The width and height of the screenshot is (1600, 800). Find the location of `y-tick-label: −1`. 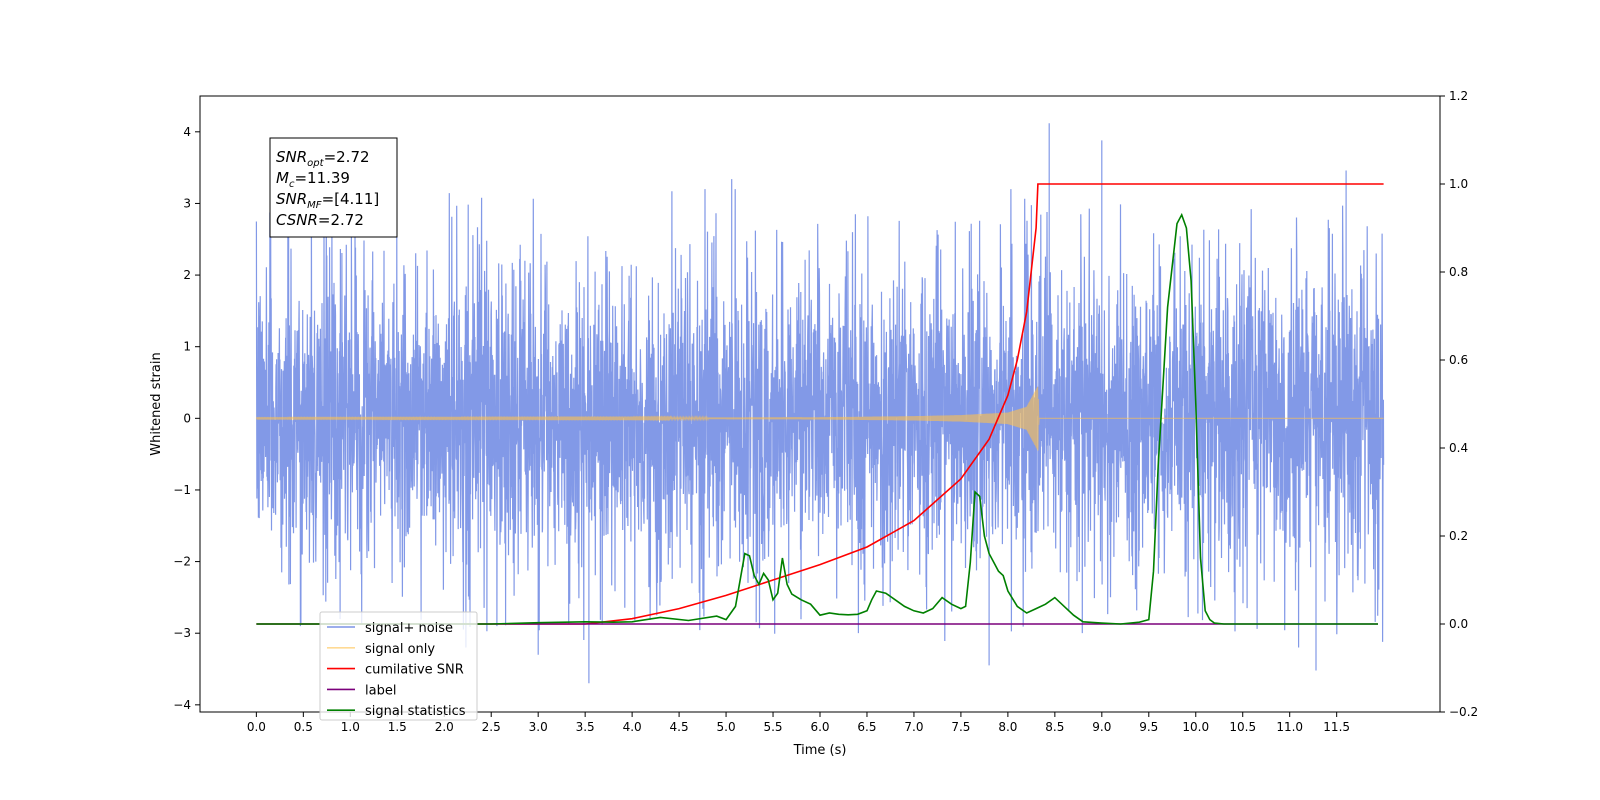

y-tick-label: −1 is located at coordinates (182, 490).